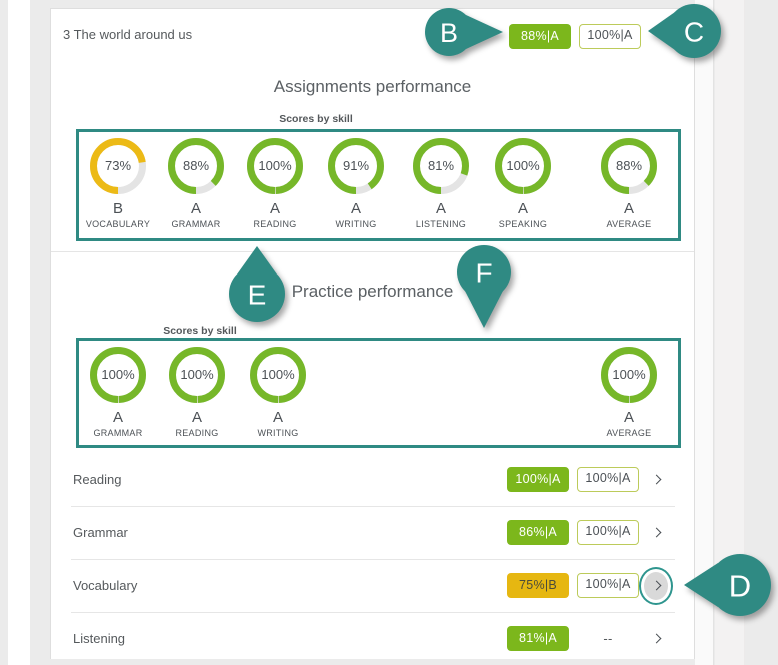 The height and width of the screenshot is (665, 778). I want to click on skill-row-label: Vocabulary, so click(105, 585).